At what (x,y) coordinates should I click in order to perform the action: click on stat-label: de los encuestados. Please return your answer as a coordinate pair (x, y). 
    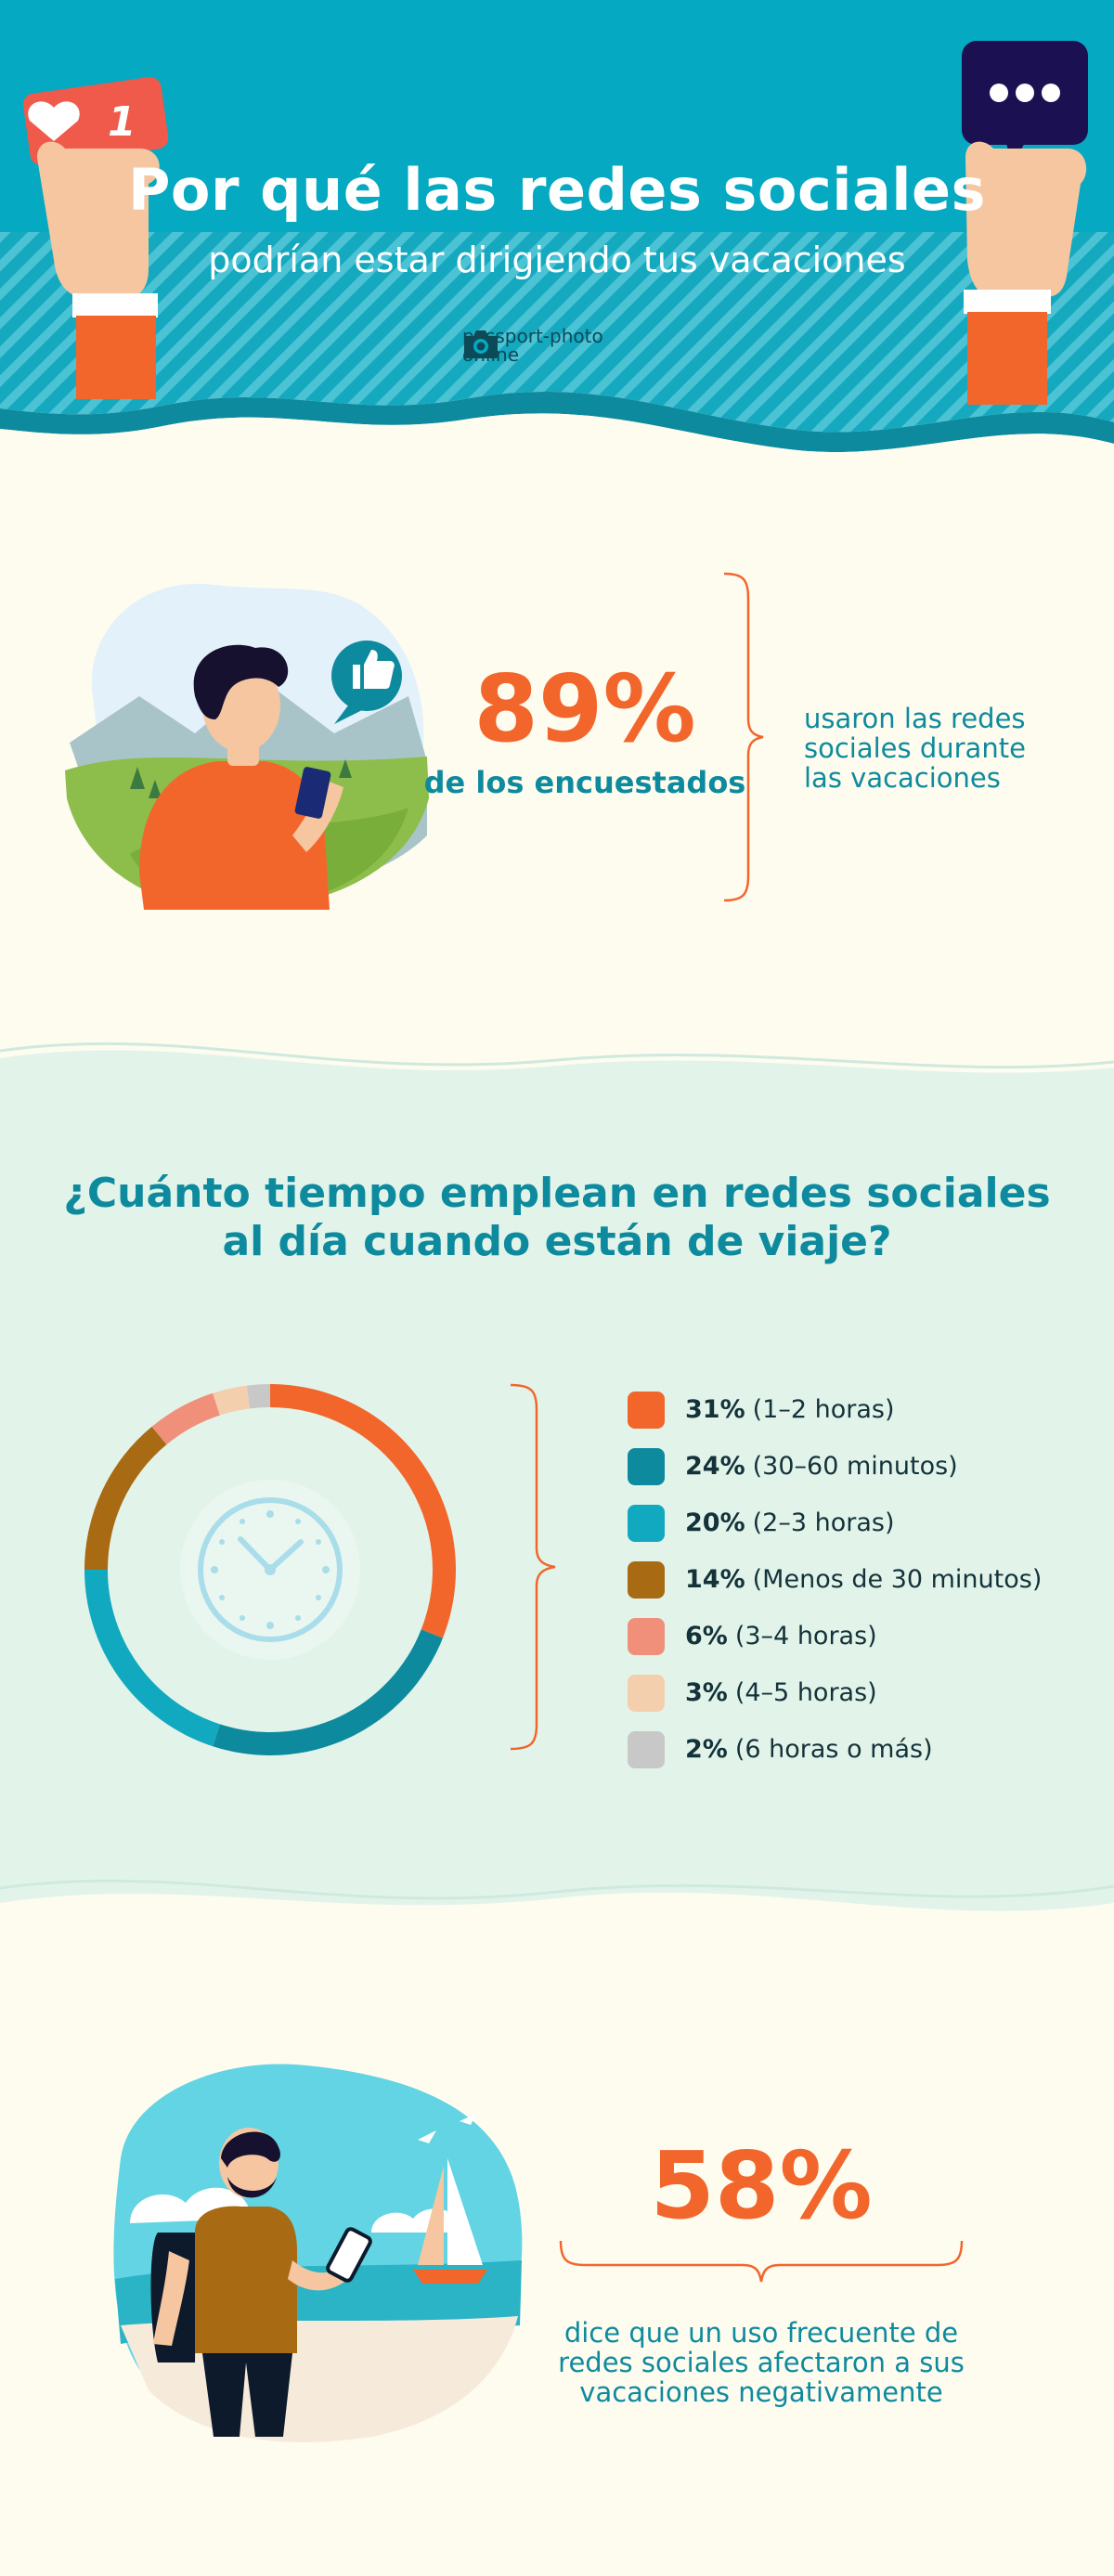
    Looking at the image, I should click on (584, 782).